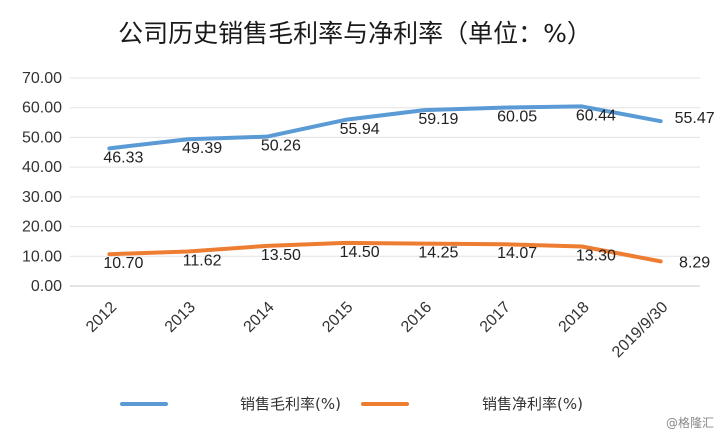 The width and height of the screenshot is (722, 434). Describe the element at coordinates (690, 422) in the screenshot. I see `watermark: @格隆汇` at that location.